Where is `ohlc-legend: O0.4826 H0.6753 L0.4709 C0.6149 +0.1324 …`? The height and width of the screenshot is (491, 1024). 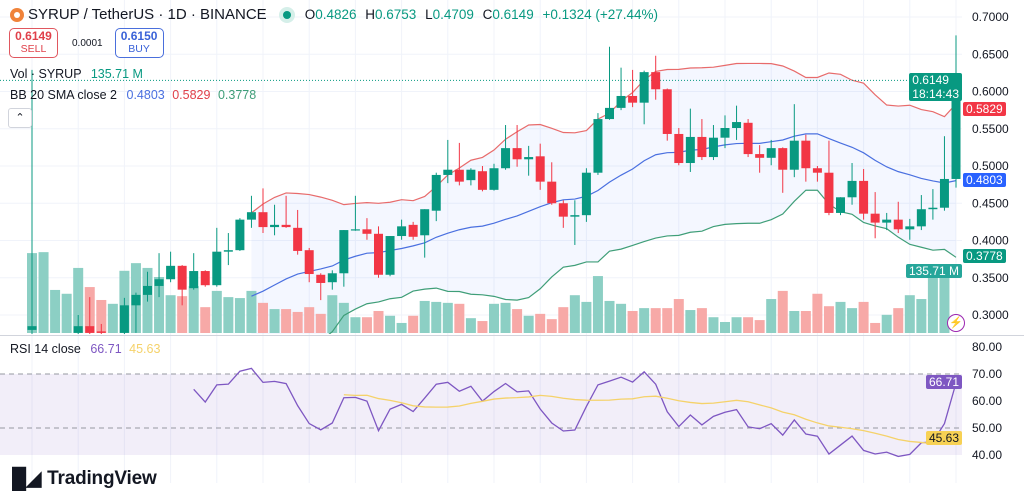
ohlc-legend: O0.4826 H0.6753 L0.4709 C0.6149 +0.1324 … is located at coordinates (484, 14).